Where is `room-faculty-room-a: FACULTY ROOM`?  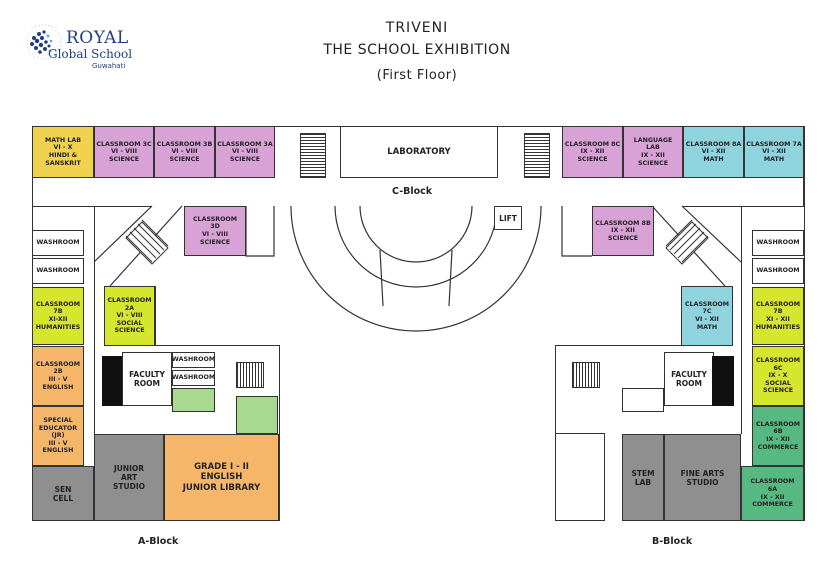
room-faculty-room-a: FACULTY ROOM is located at coordinates (147, 379).